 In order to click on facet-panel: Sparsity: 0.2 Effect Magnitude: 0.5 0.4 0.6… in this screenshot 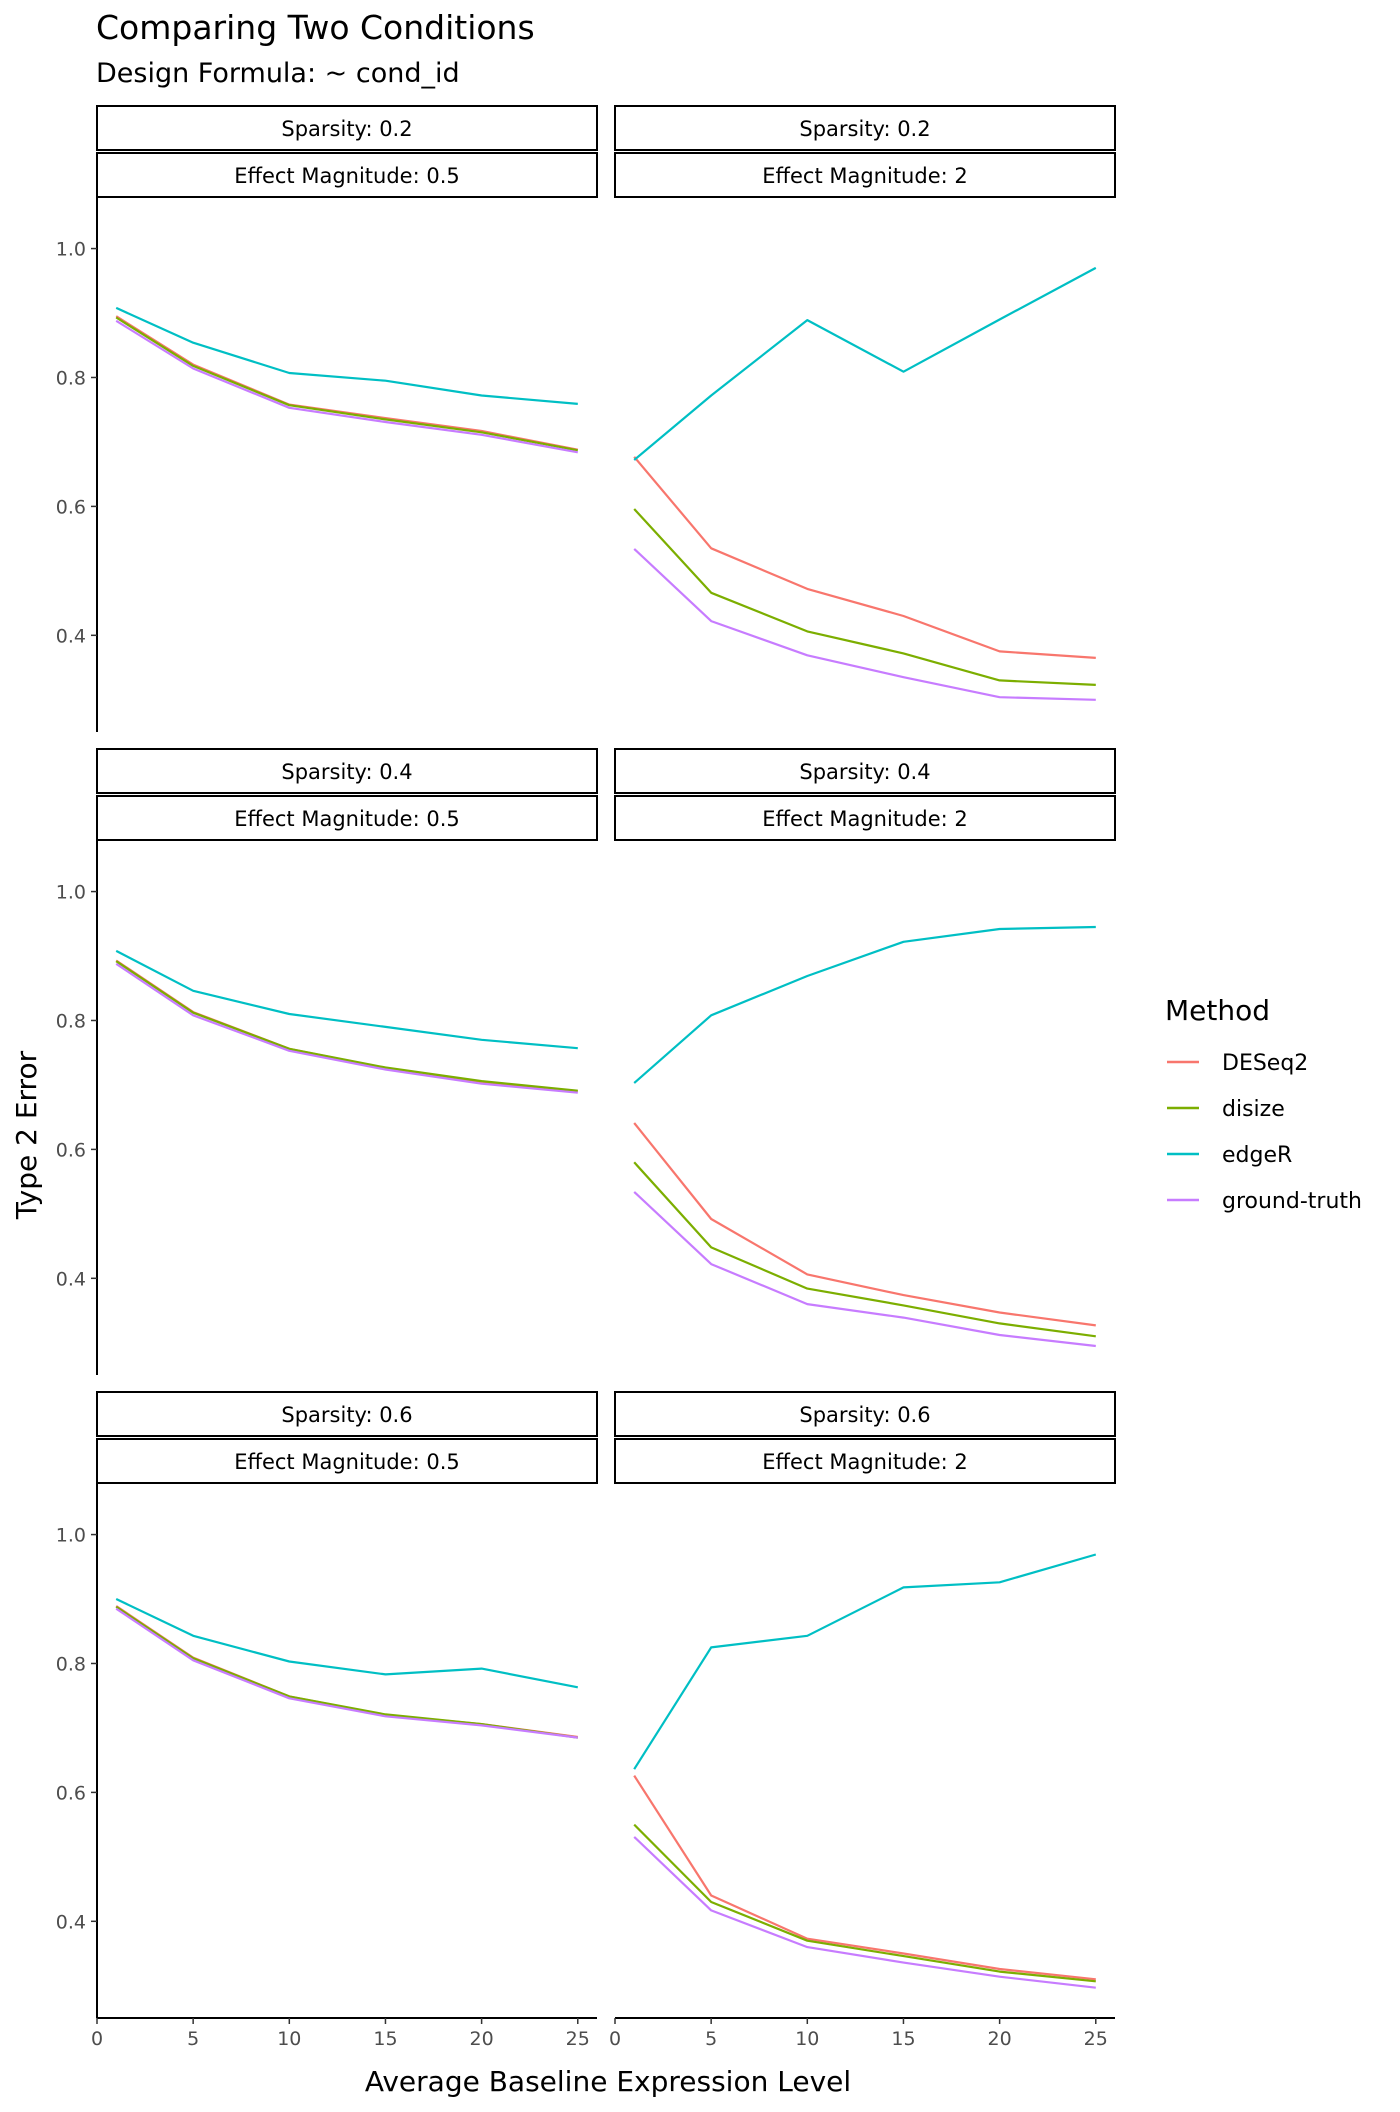, I will do `click(327, 418)`.